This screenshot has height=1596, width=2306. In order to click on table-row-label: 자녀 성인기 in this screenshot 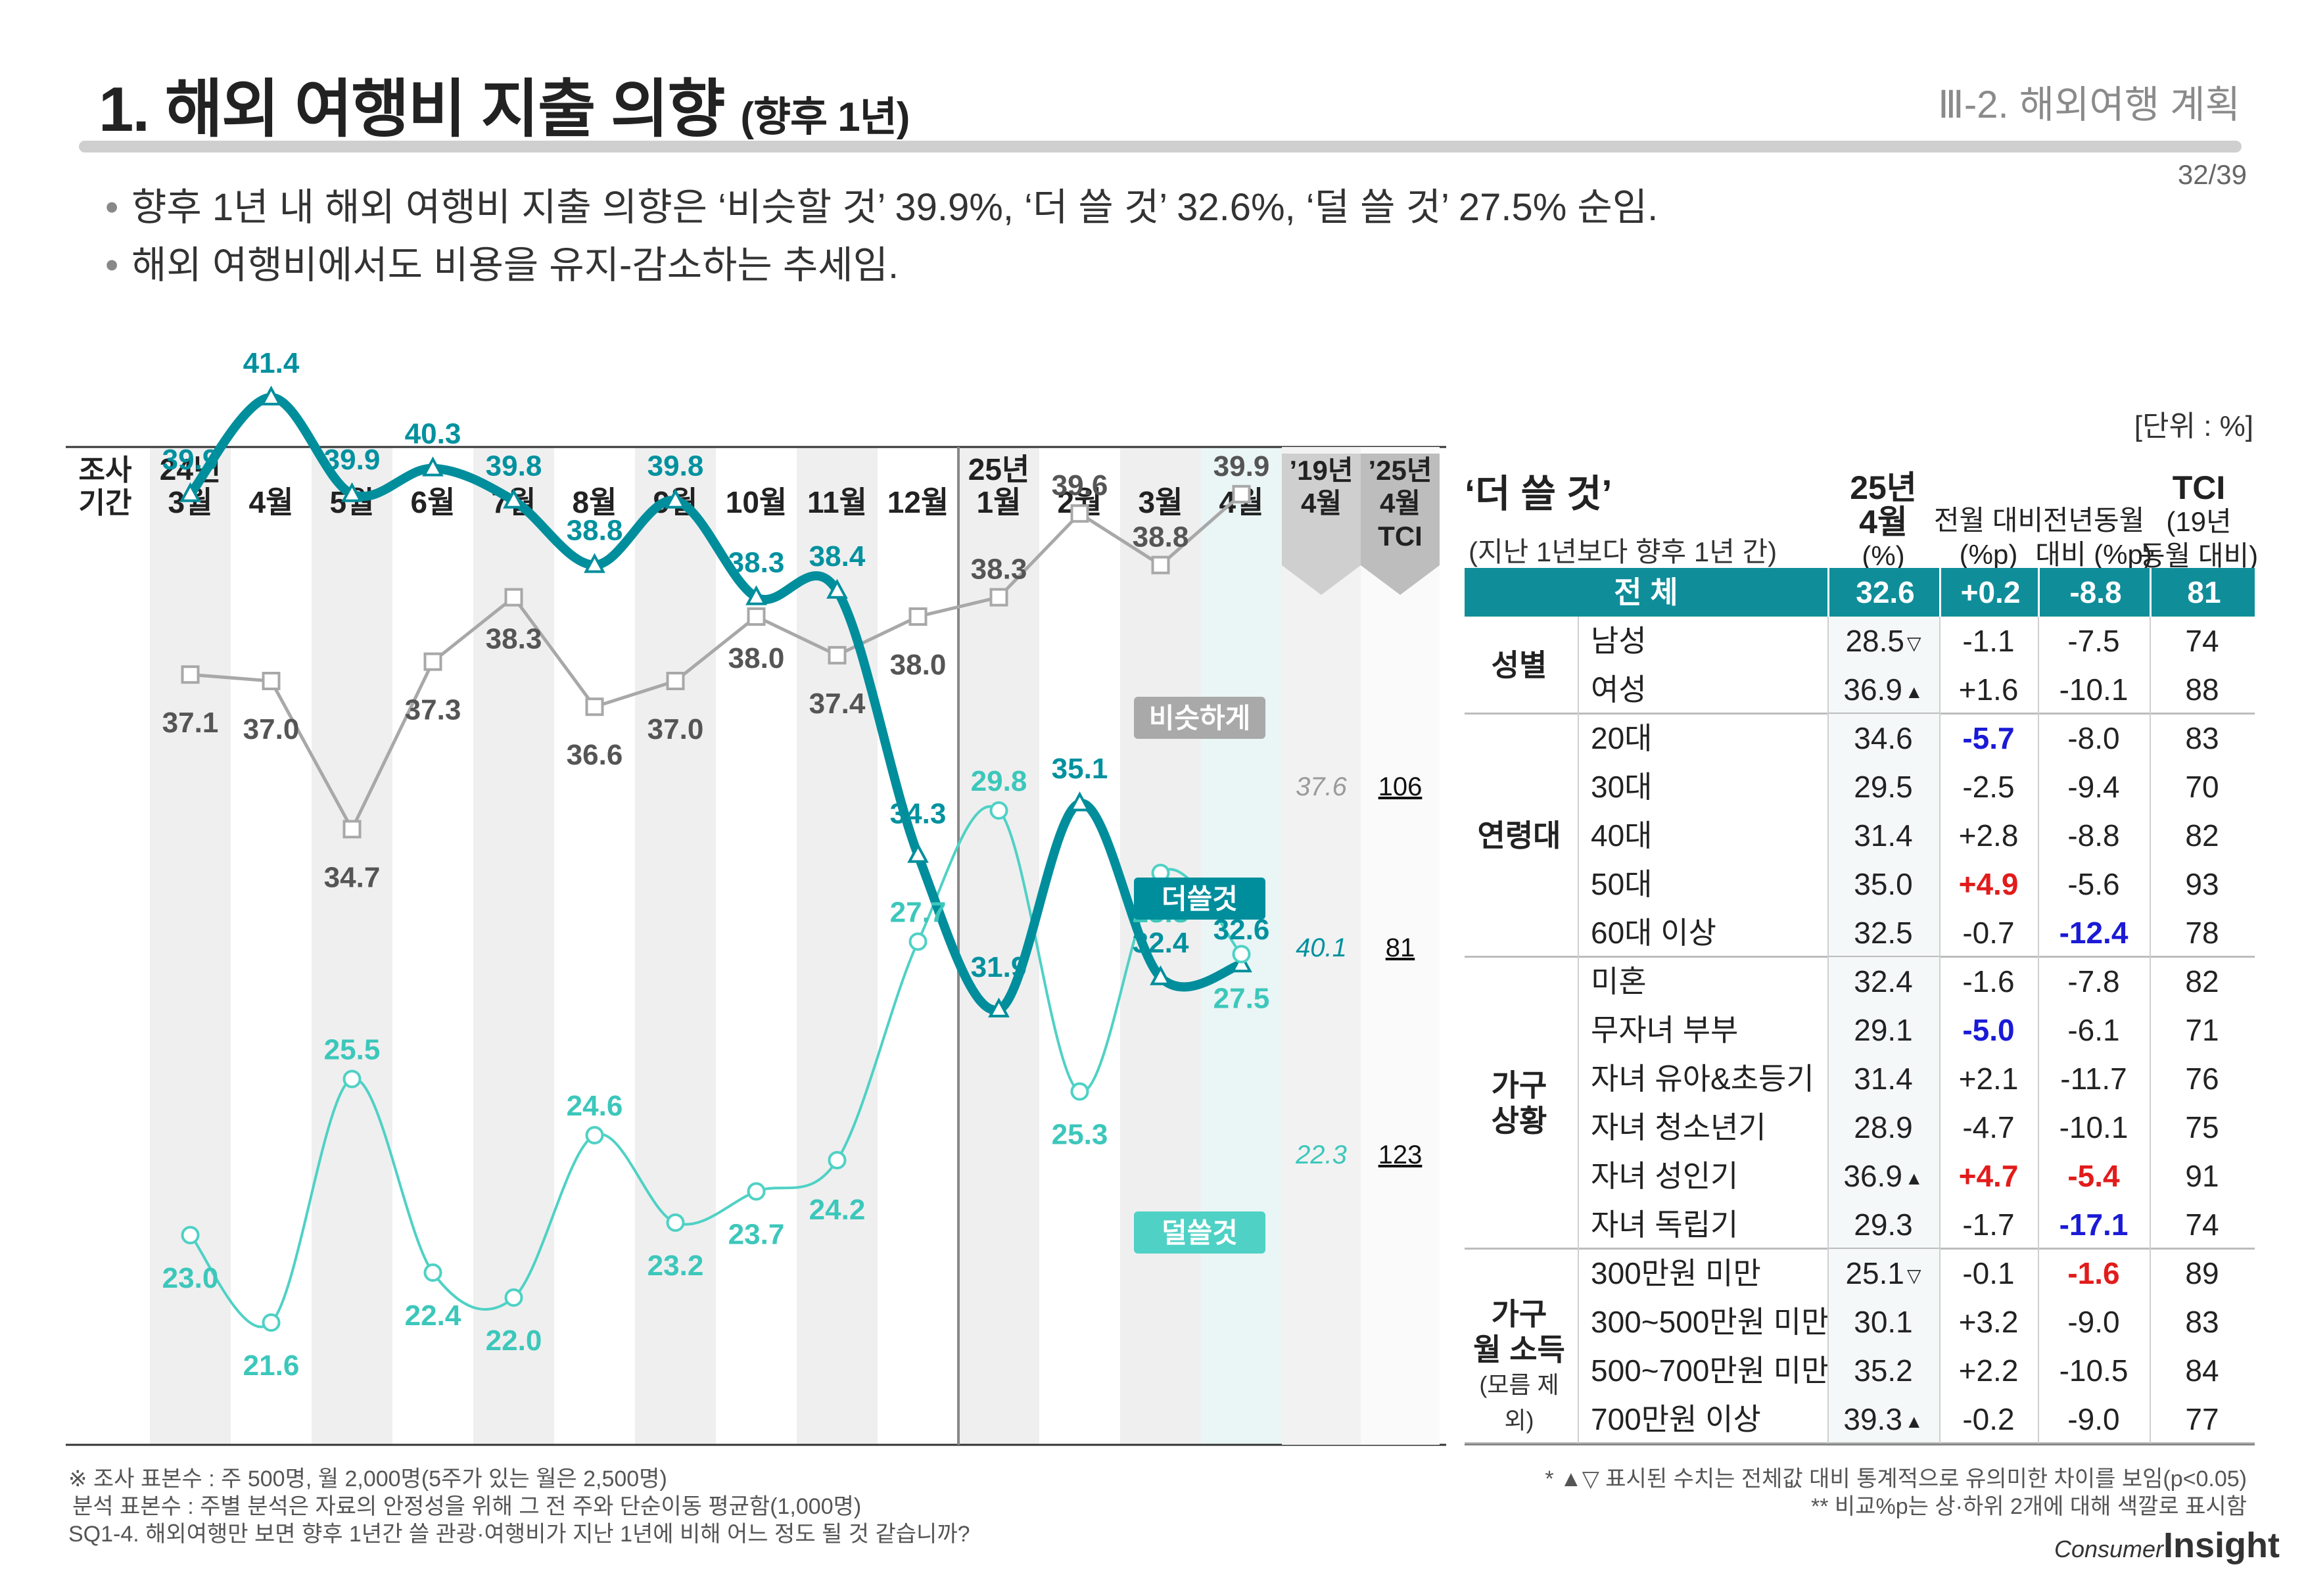, I will do `click(1665, 1176)`.